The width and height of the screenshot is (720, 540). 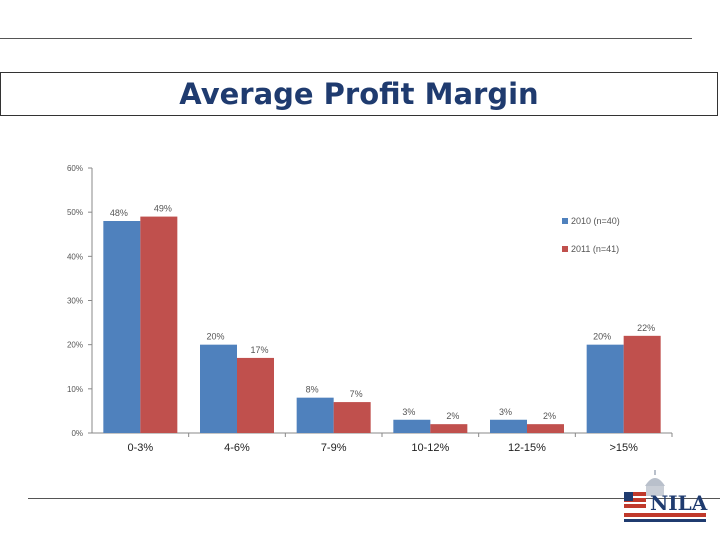 What do you see at coordinates (77, 433) in the screenshot?
I see `y-tick-label: 0%` at bounding box center [77, 433].